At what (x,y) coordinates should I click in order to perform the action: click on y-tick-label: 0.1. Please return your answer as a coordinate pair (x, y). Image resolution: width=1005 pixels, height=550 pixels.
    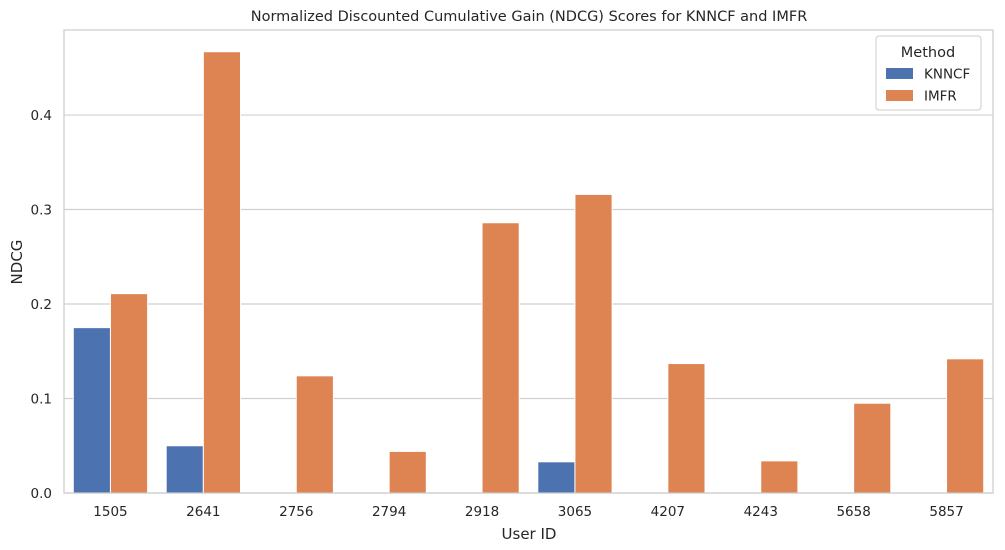
    Looking at the image, I should click on (41, 400).